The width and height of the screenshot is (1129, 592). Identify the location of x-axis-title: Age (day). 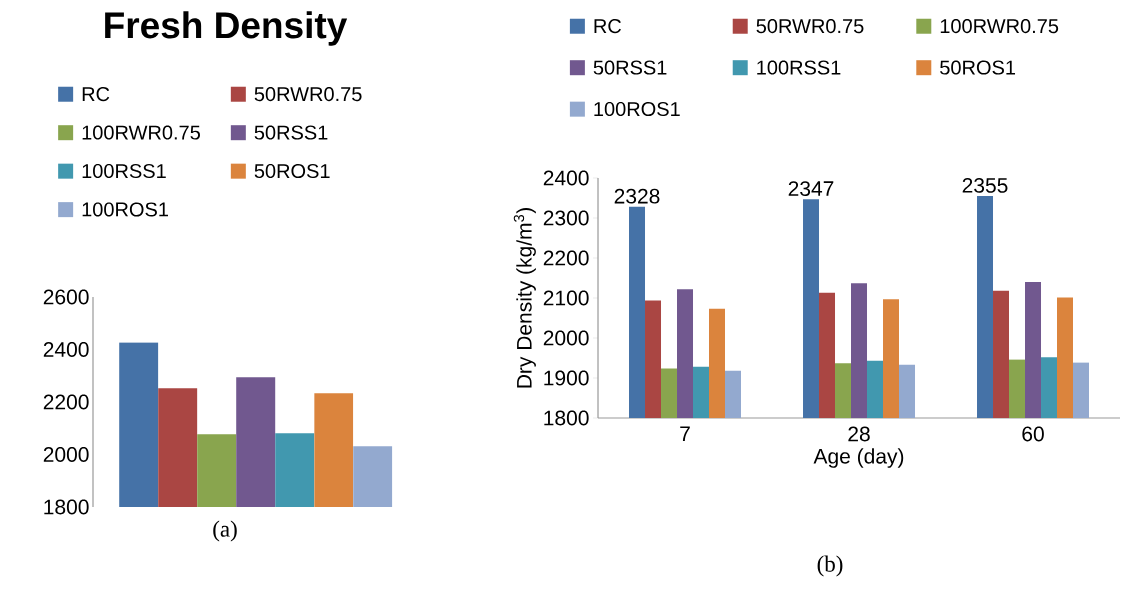
(858, 458).